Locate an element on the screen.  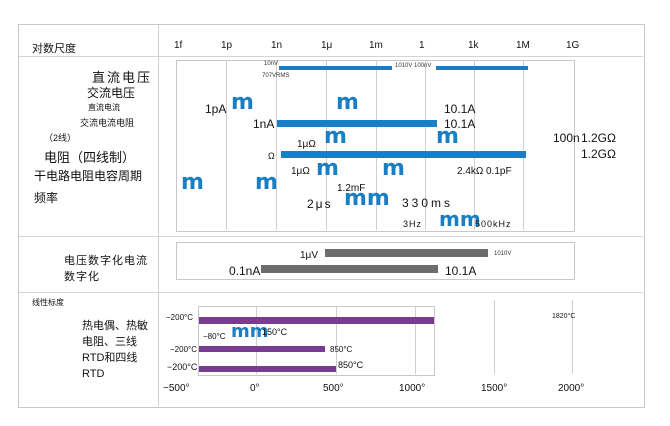
label-digitize-voltage-current: 电压数字化电流 is located at coordinates (106, 261).